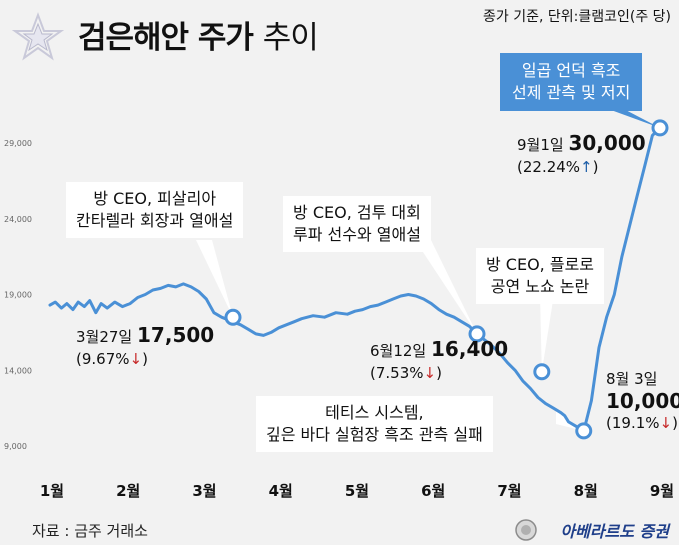  Describe the element at coordinates (614, 531) in the screenshot. I see `brand-name: 아베라르도 증권` at that location.